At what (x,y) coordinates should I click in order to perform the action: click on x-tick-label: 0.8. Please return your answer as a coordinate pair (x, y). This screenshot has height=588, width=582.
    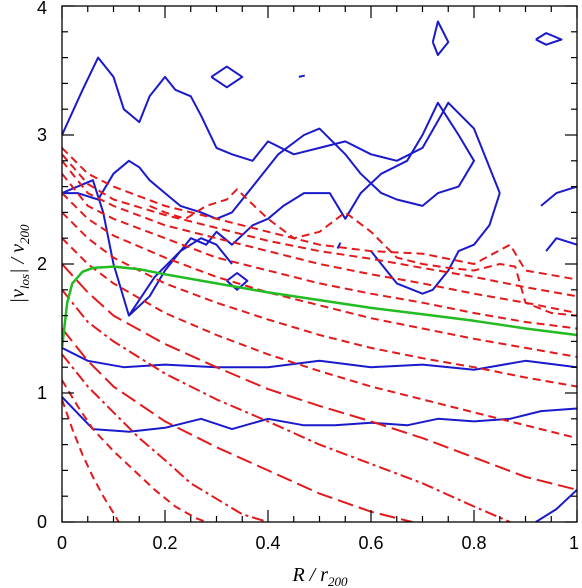
    Looking at the image, I should click on (473, 543).